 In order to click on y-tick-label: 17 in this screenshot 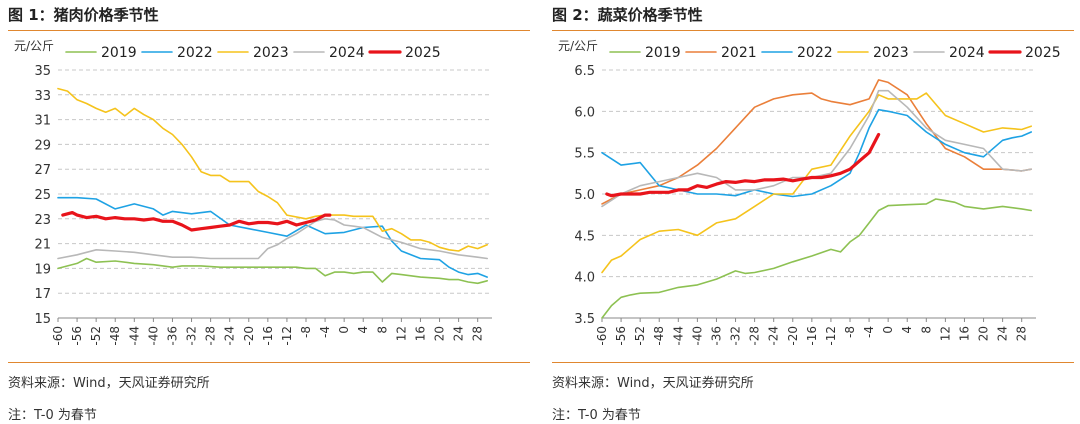, I will do `click(42, 294)`.